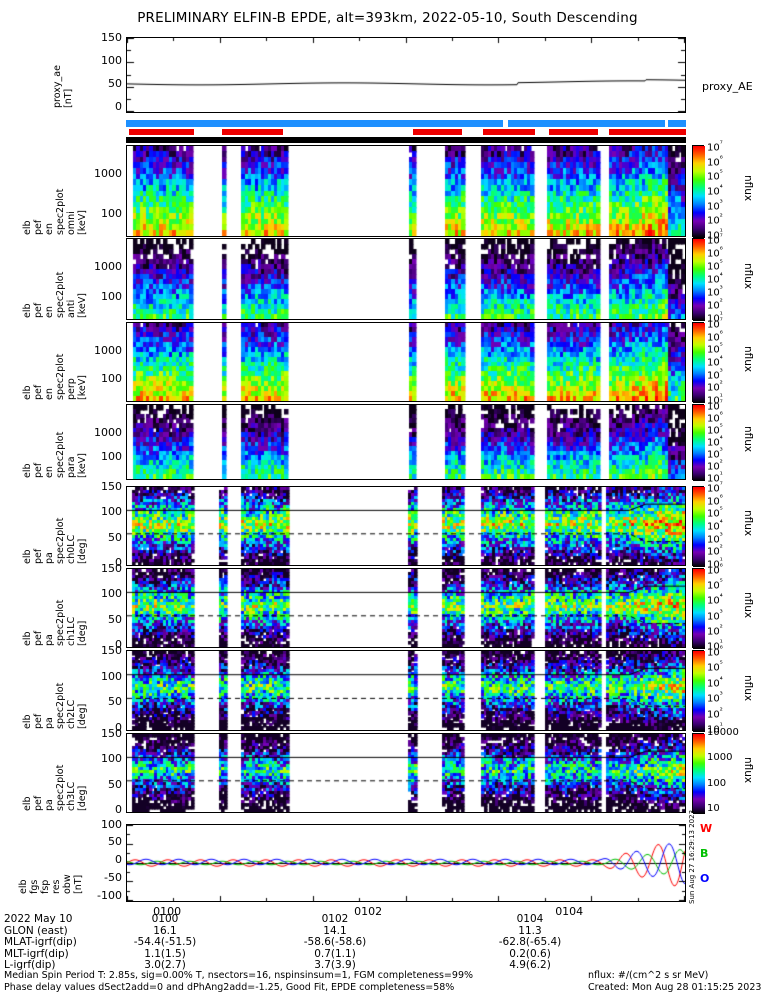 This screenshot has width=775, height=1000. I want to click on pitch-panel-0-ylabel: elb pef pa spec2plot ch0LC [deg], so click(55, 526).